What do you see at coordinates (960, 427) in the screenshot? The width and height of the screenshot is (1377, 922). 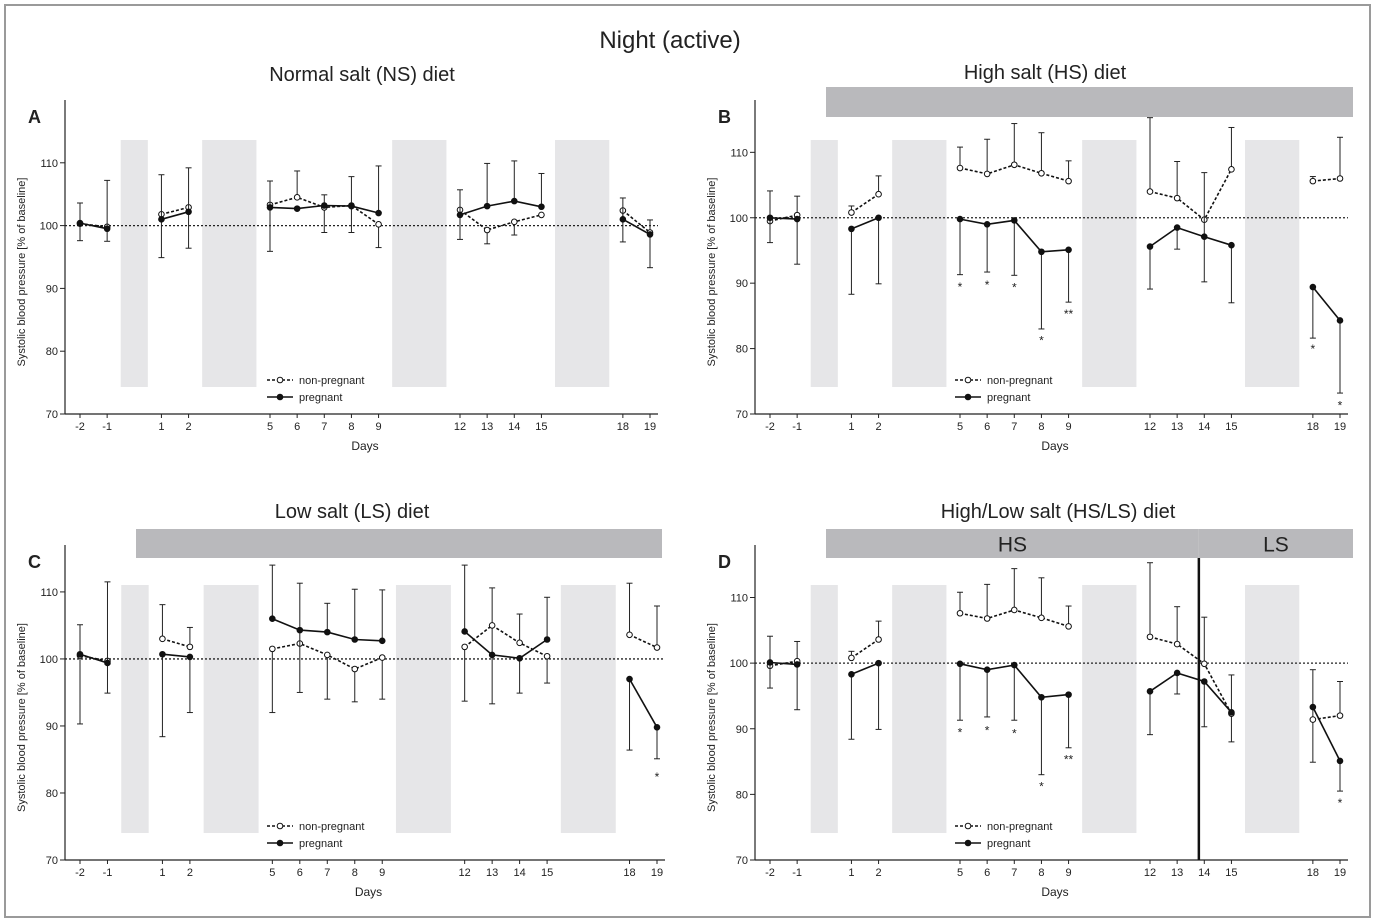 I see `x-tick-label: 5` at bounding box center [960, 427].